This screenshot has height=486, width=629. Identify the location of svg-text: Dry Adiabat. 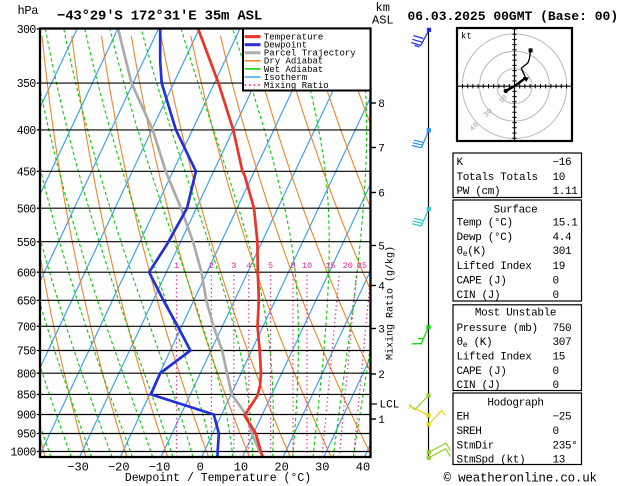
(293, 62).